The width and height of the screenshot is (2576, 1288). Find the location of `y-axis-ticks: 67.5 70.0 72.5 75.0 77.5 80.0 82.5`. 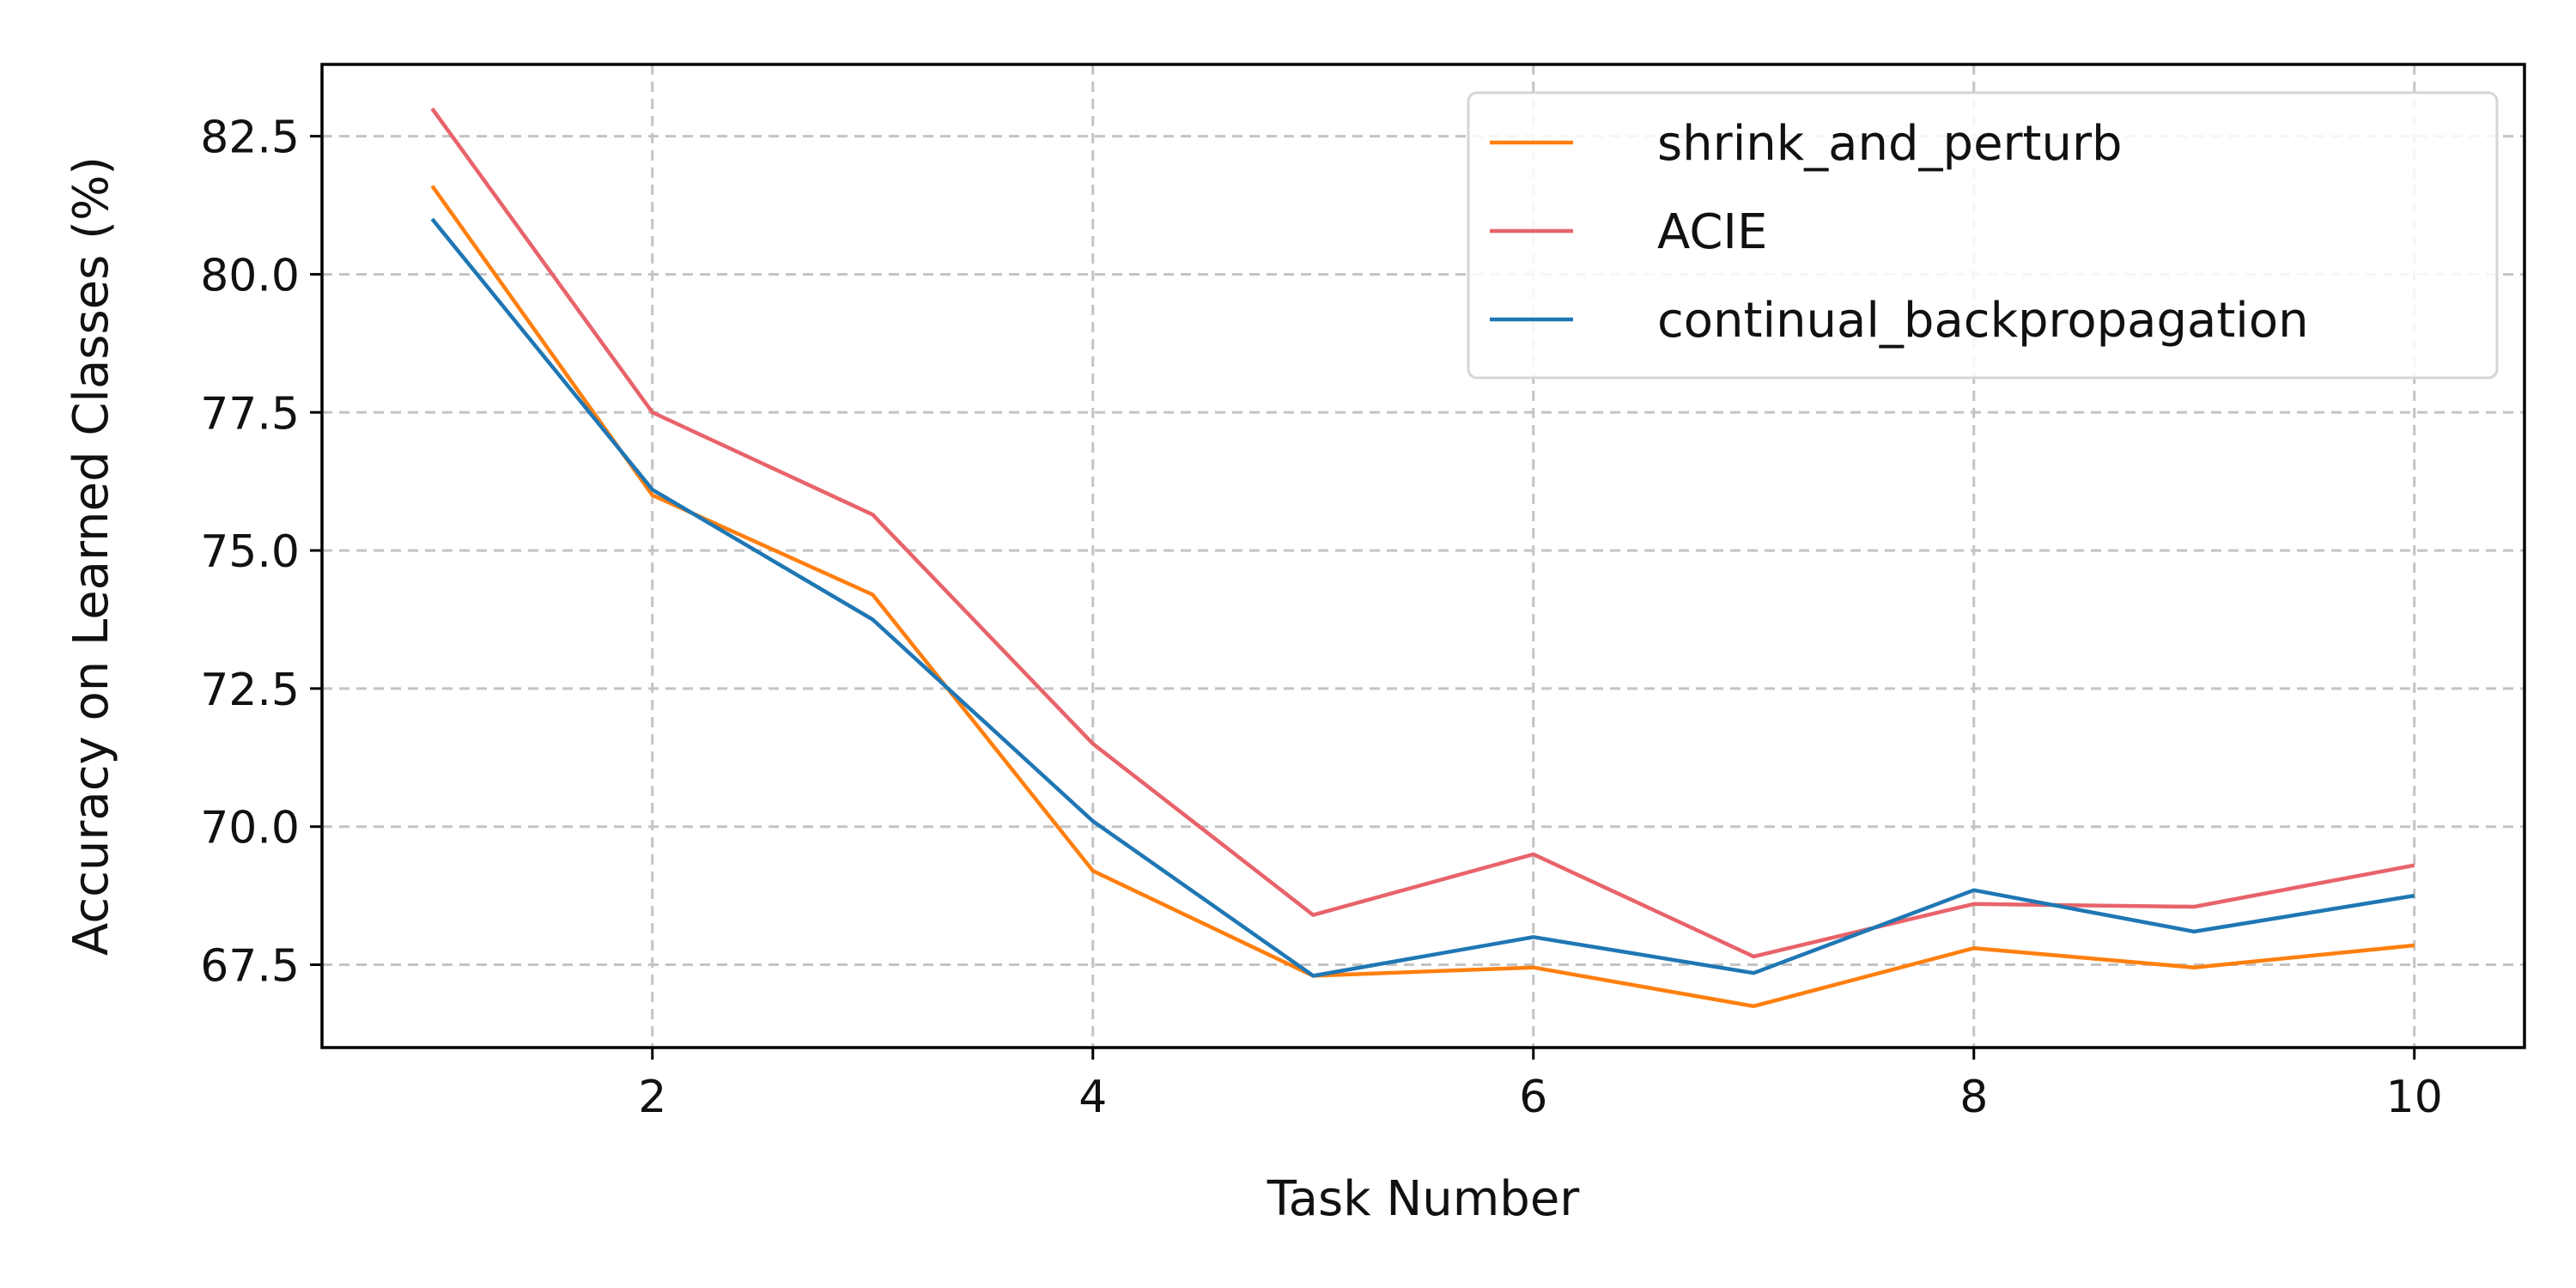

y-axis-ticks: 67.5 70.0 72.5 75.0 77.5 80.0 82.5 is located at coordinates (261, 552).